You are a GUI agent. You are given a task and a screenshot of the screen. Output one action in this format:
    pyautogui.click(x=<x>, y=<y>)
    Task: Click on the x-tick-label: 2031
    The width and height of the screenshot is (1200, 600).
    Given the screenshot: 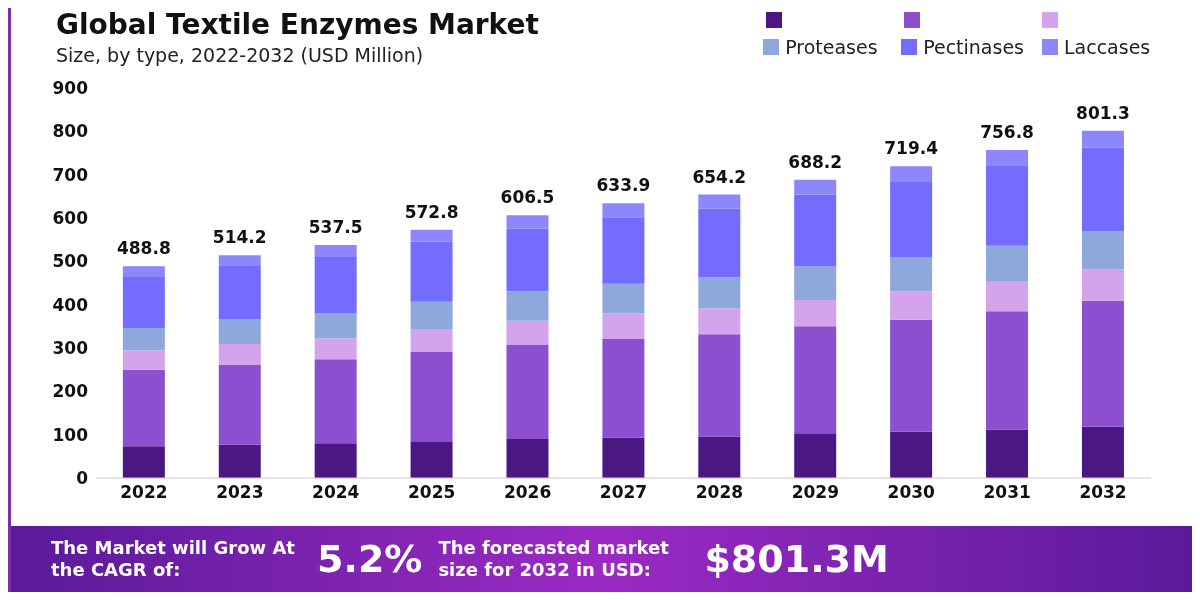 What is the action you would take?
    pyautogui.click(x=1007, y=492)
    